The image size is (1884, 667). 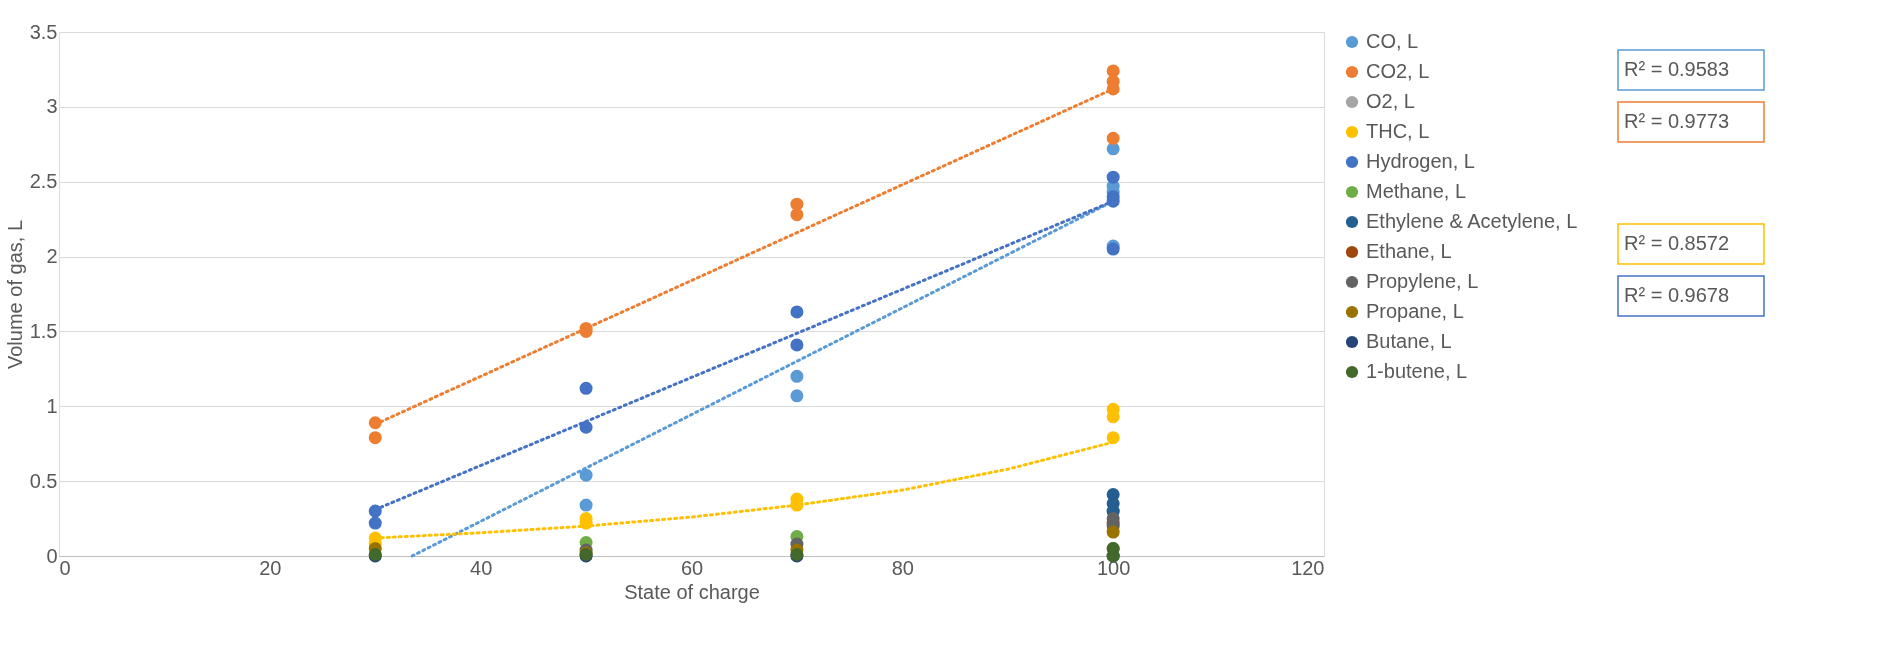 I want to click on y-axis-title: Volume of gas, L, so click(x=14, y=294).